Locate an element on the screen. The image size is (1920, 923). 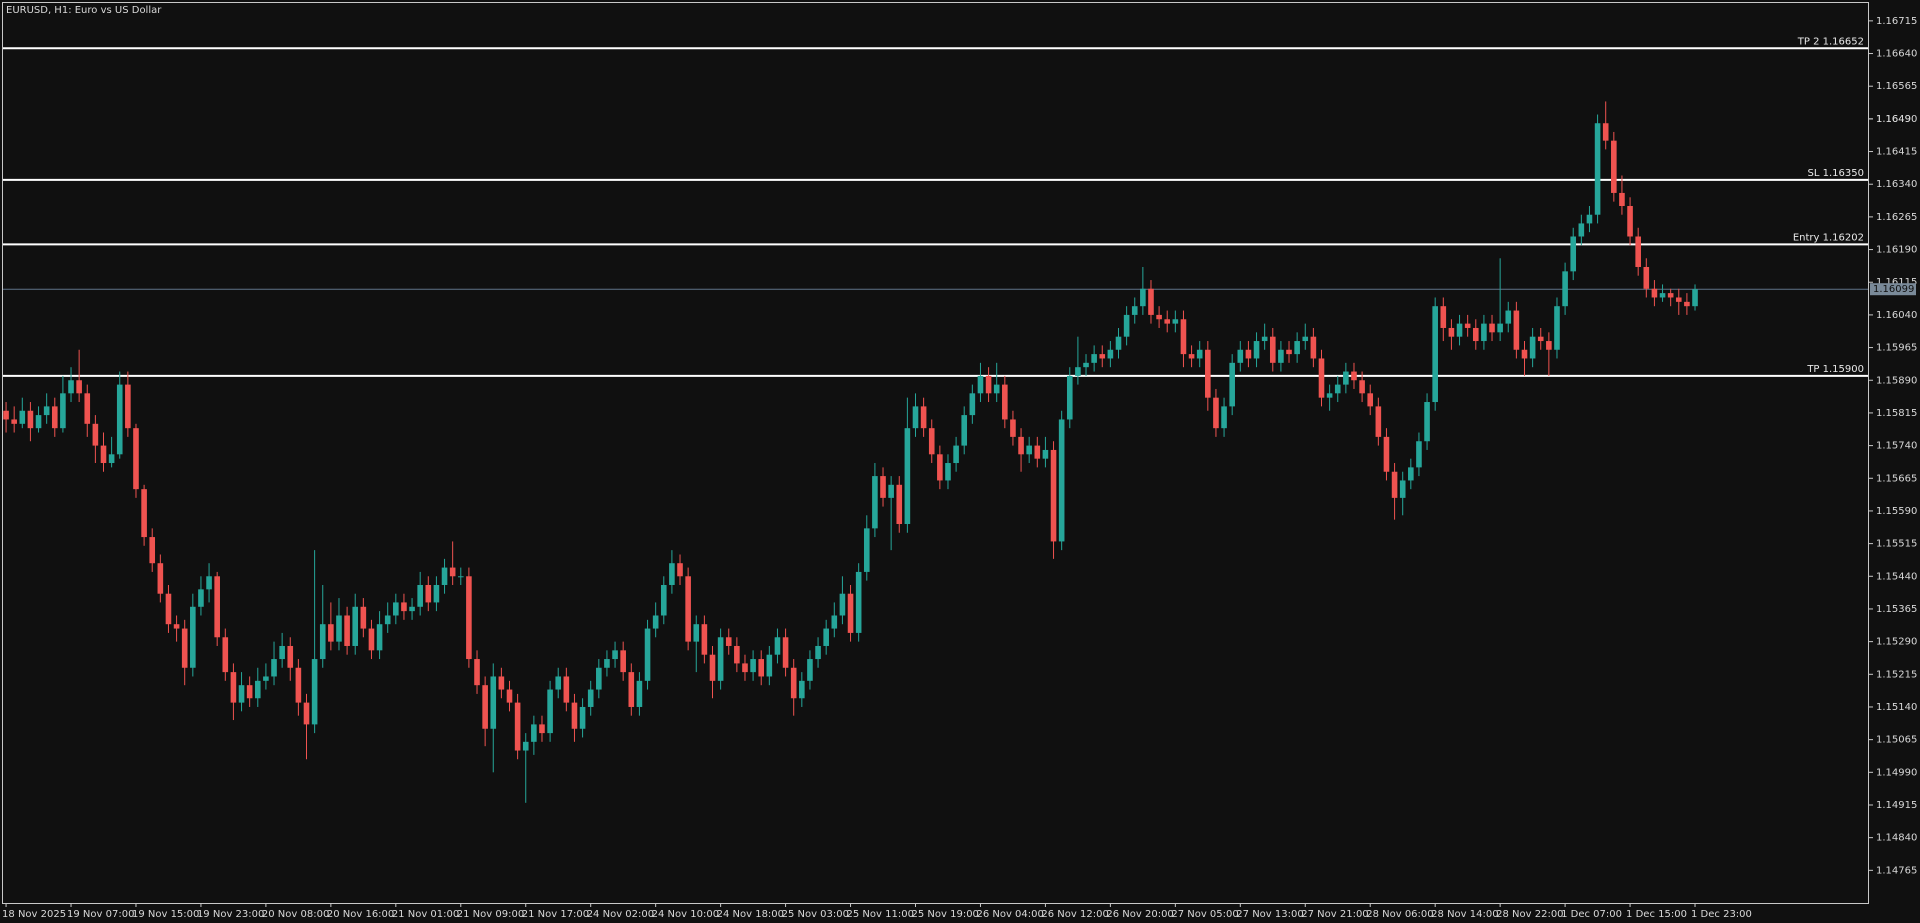
y-tick-label: 1.16715 is located at coordinates (1896, 21).